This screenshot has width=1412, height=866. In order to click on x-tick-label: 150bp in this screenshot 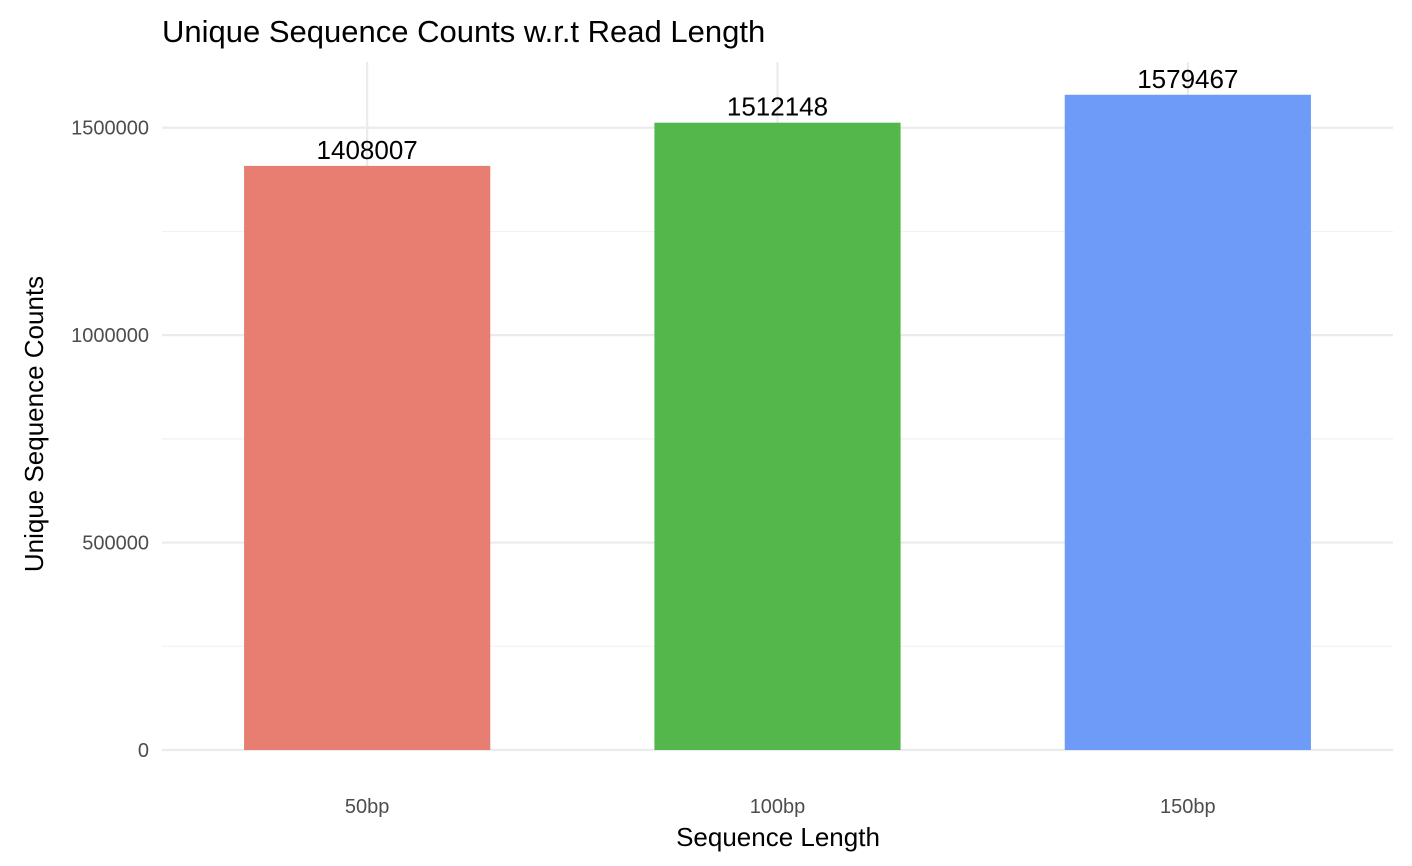, I will do `click(1188, 807)`.